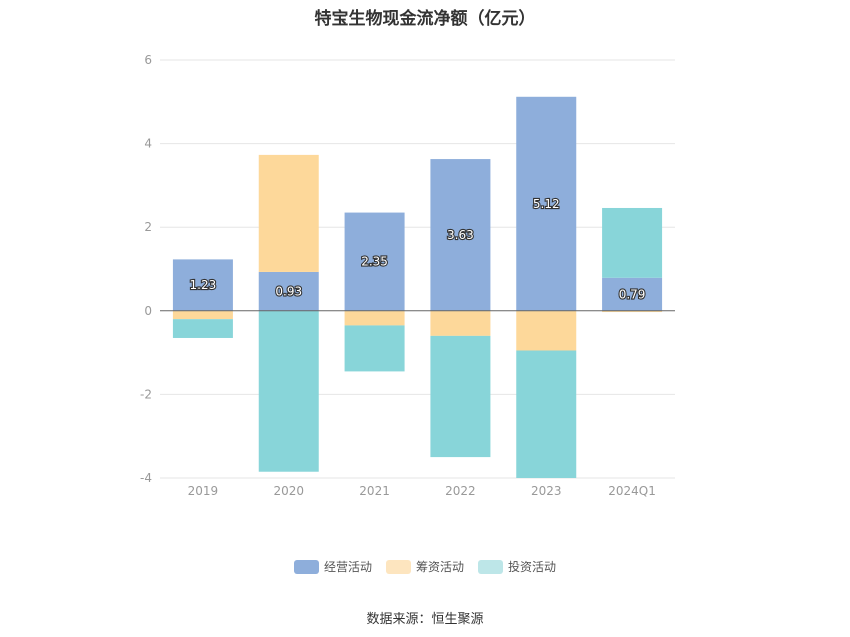 This screenshot has height=637, width=850. Describe the element at coordinates (460, 491) in the screenshot. I see `x-tick-label: 2022` at that location.